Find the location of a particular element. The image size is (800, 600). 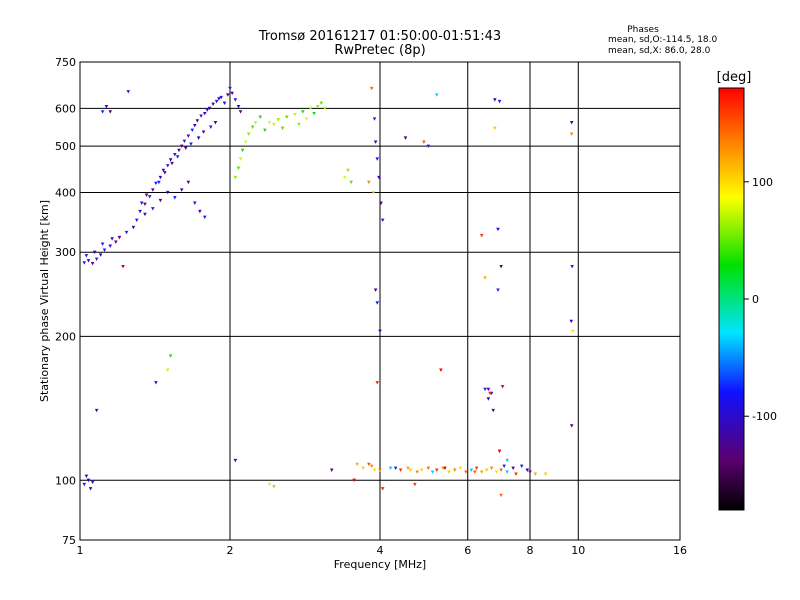

chart-subtitle: RwPretec (8p) is located at coordinates (379, 50).